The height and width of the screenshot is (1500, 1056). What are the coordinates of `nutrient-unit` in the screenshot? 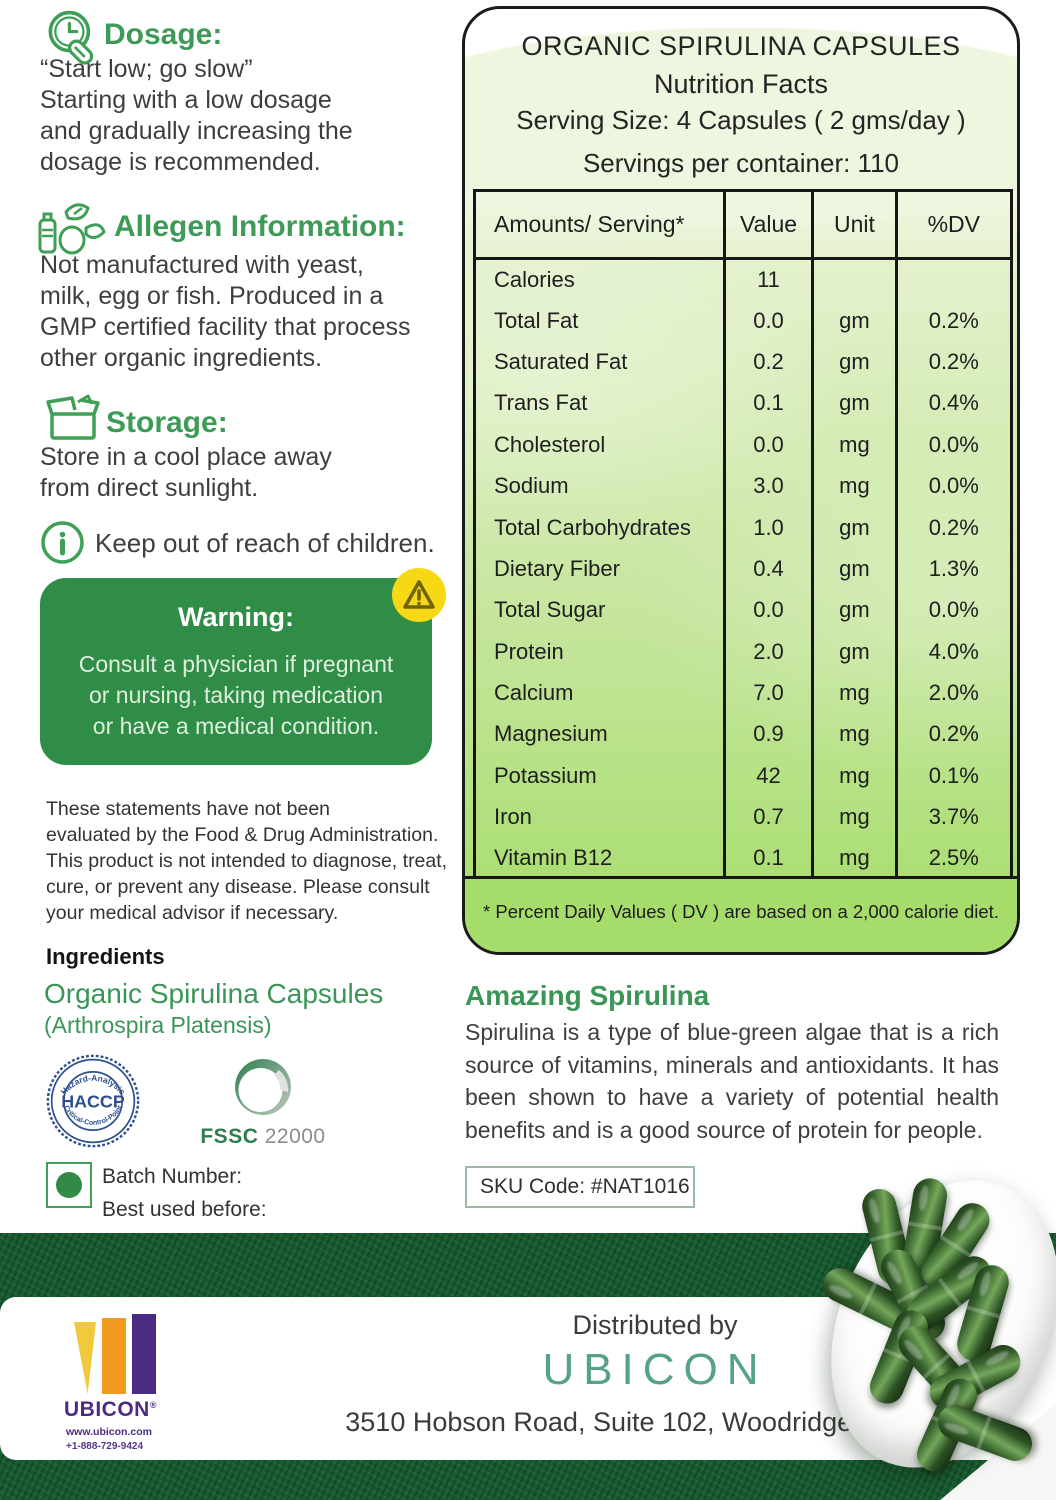 It's located at (854, 279).